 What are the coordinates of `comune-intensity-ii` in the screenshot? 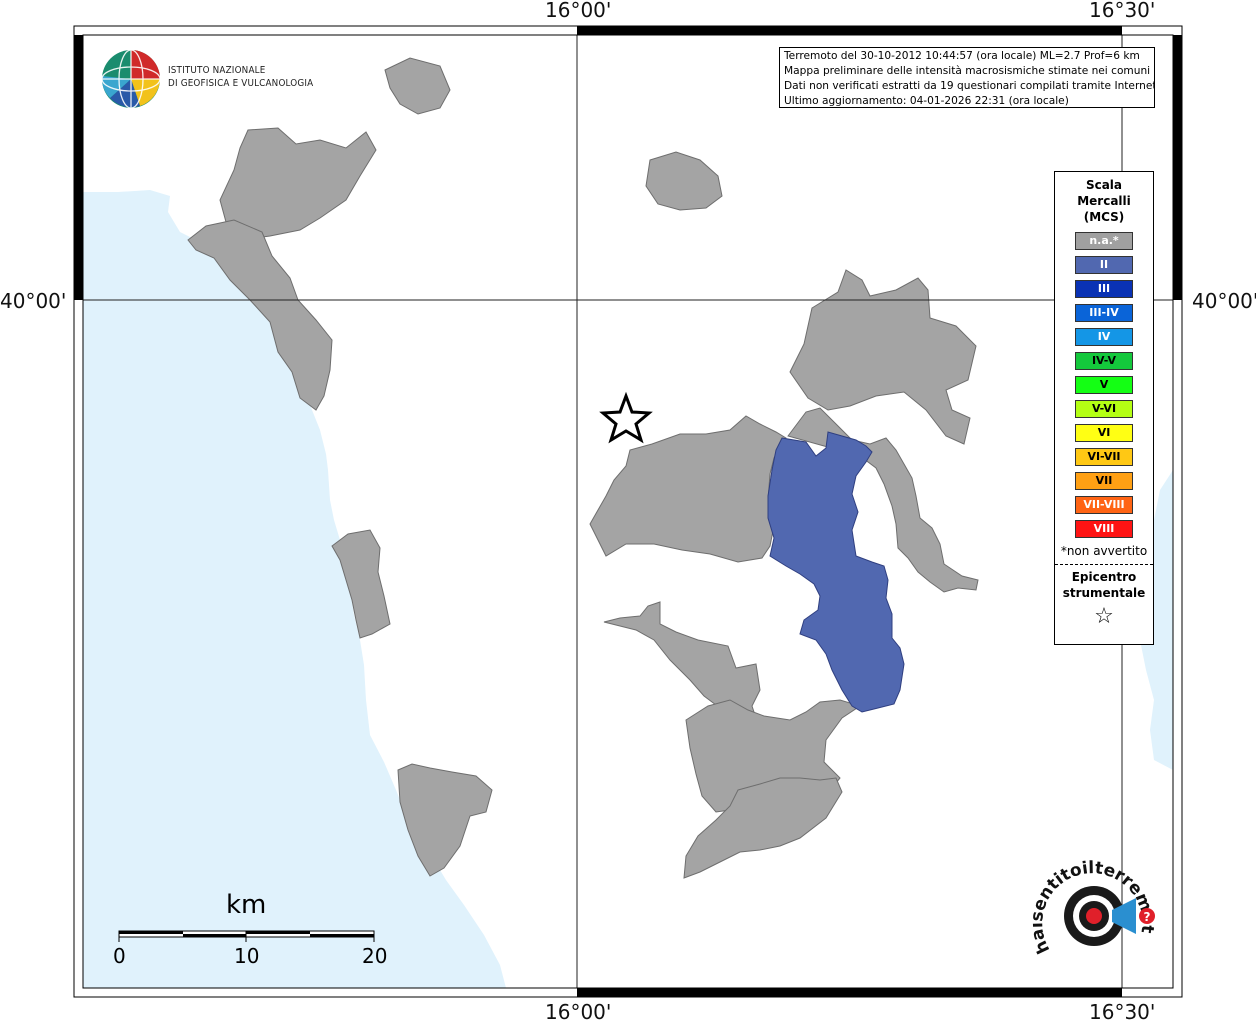 It's located at (836, 572).